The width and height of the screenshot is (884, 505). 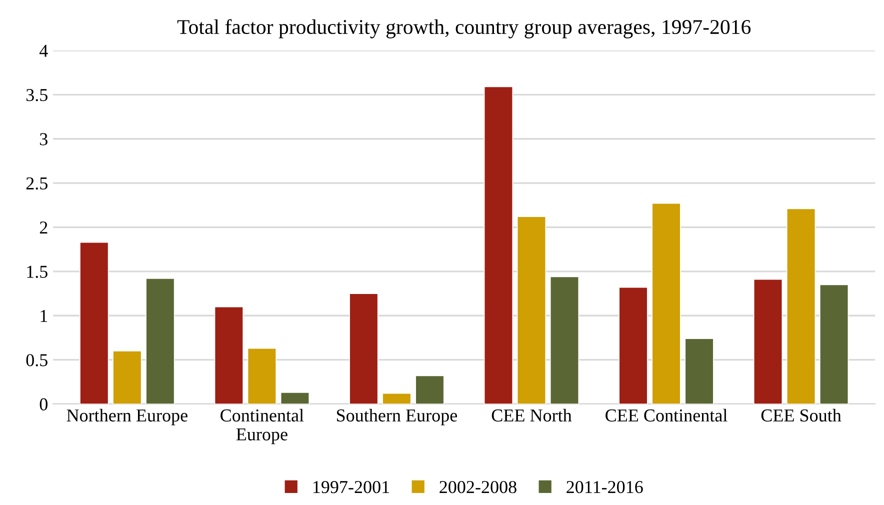 I want to click on y-tick-label: 3.5, so click(x=37, y=95).